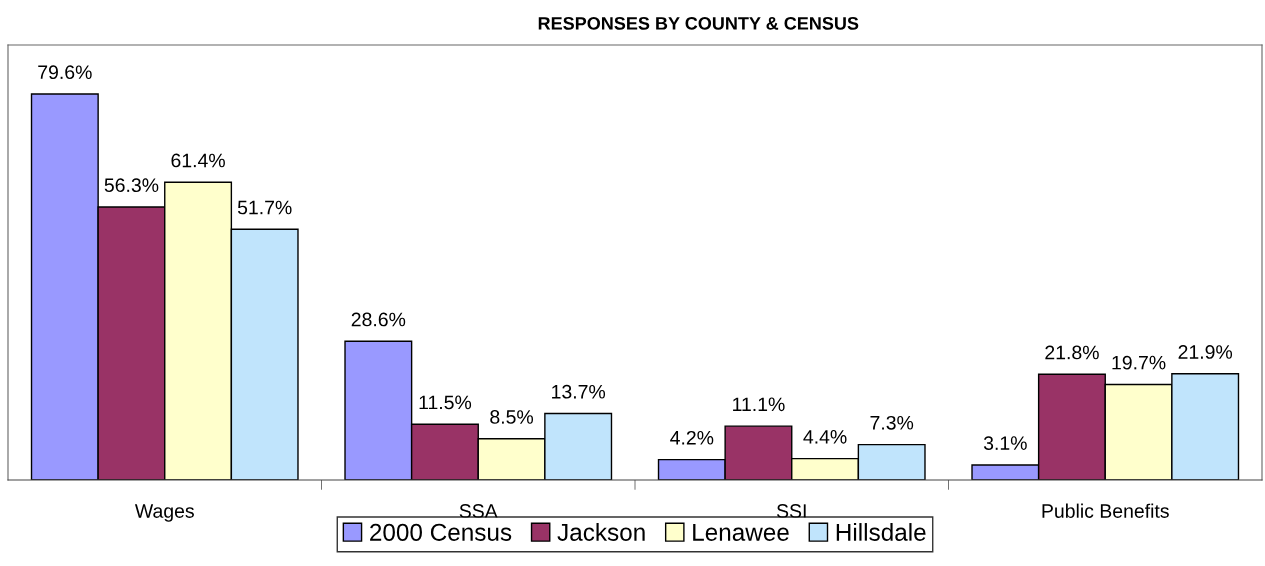 The width and height of the screenshot is (1265, 566). I want to click on data-label: 21.8%, so click(1072, 352).